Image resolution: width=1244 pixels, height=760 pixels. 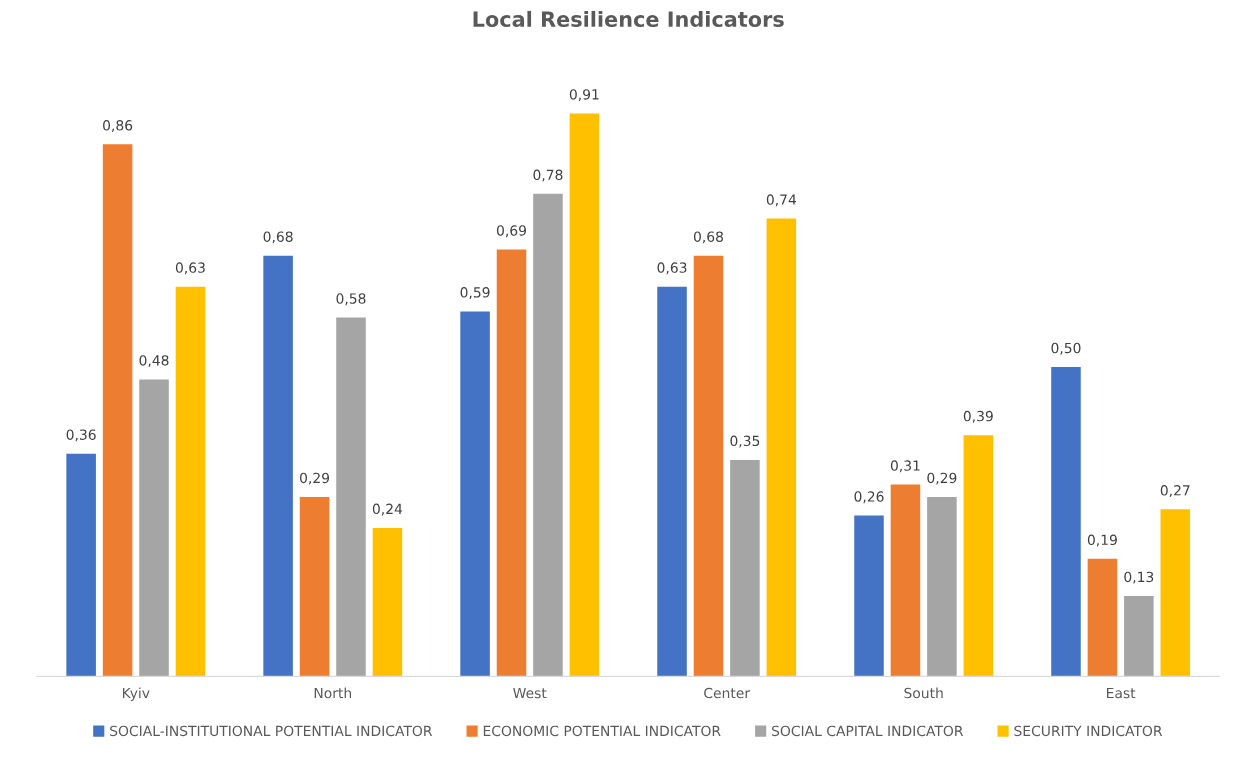 I want to click on data-label: 0,31, so click(x=905, y=466).